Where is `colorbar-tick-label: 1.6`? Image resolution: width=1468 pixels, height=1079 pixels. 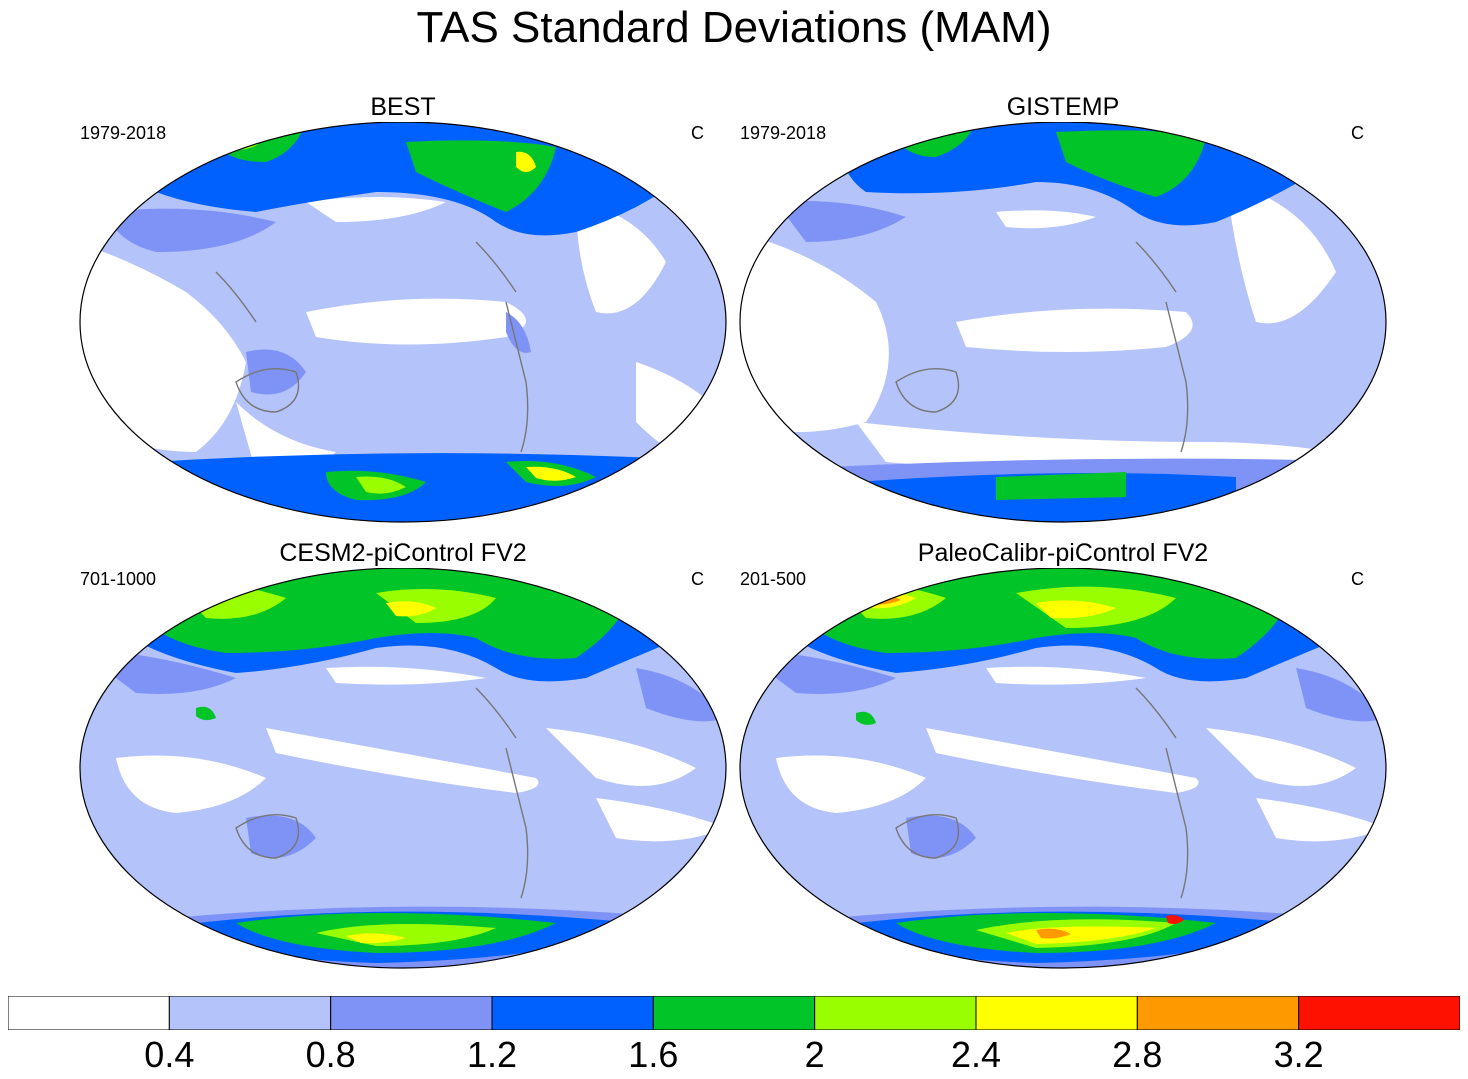
colorbar-tick-label: 1.6 is located at coordinates (653, 1054).